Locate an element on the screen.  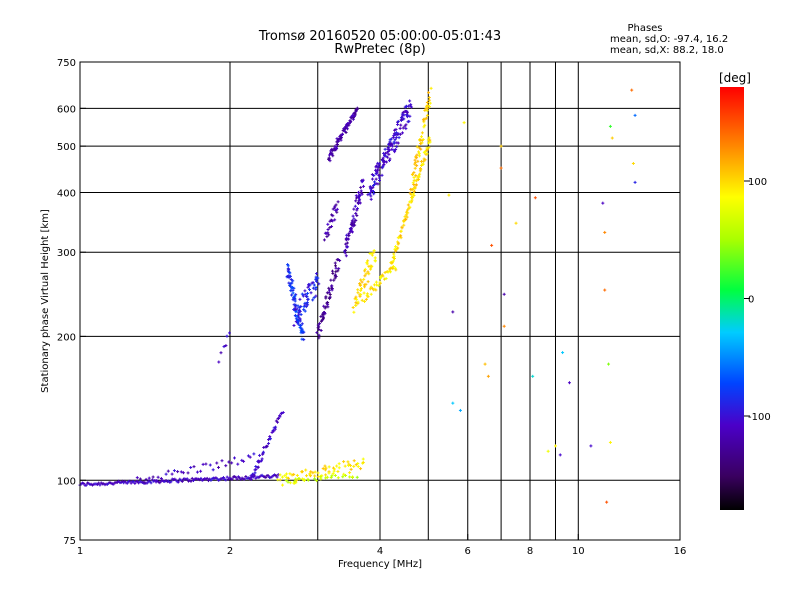
stats-heading: Phases is located at coordinates (644, 28).